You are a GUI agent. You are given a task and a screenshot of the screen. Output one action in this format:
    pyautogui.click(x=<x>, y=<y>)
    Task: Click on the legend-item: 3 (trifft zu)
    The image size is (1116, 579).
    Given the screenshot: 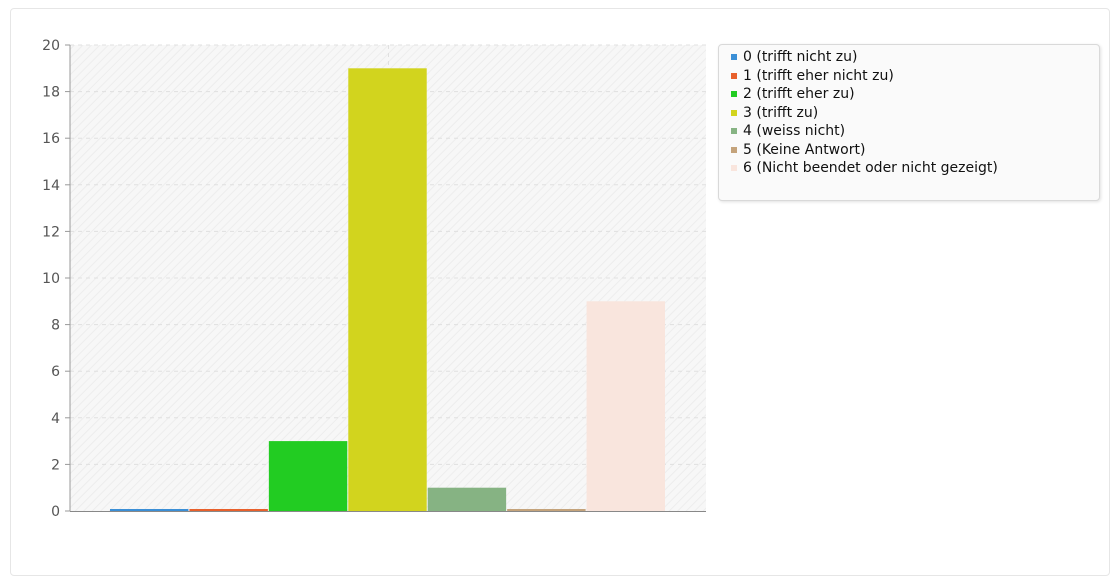 What is the action you would take?
    pyautogui.click(x=915, y=113)
    